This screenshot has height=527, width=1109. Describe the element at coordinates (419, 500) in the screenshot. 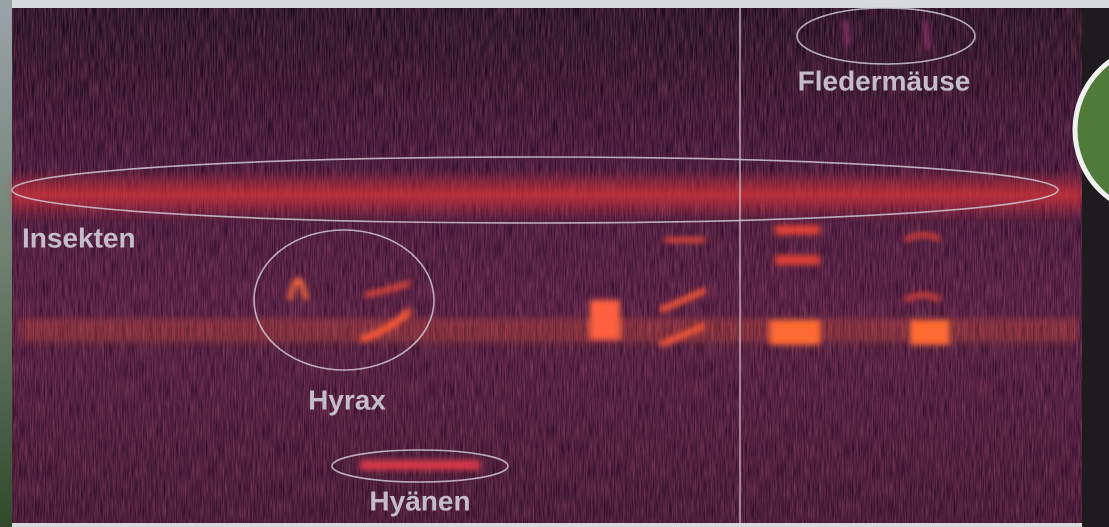

I see `annotation-label: Hyänen` at that location.